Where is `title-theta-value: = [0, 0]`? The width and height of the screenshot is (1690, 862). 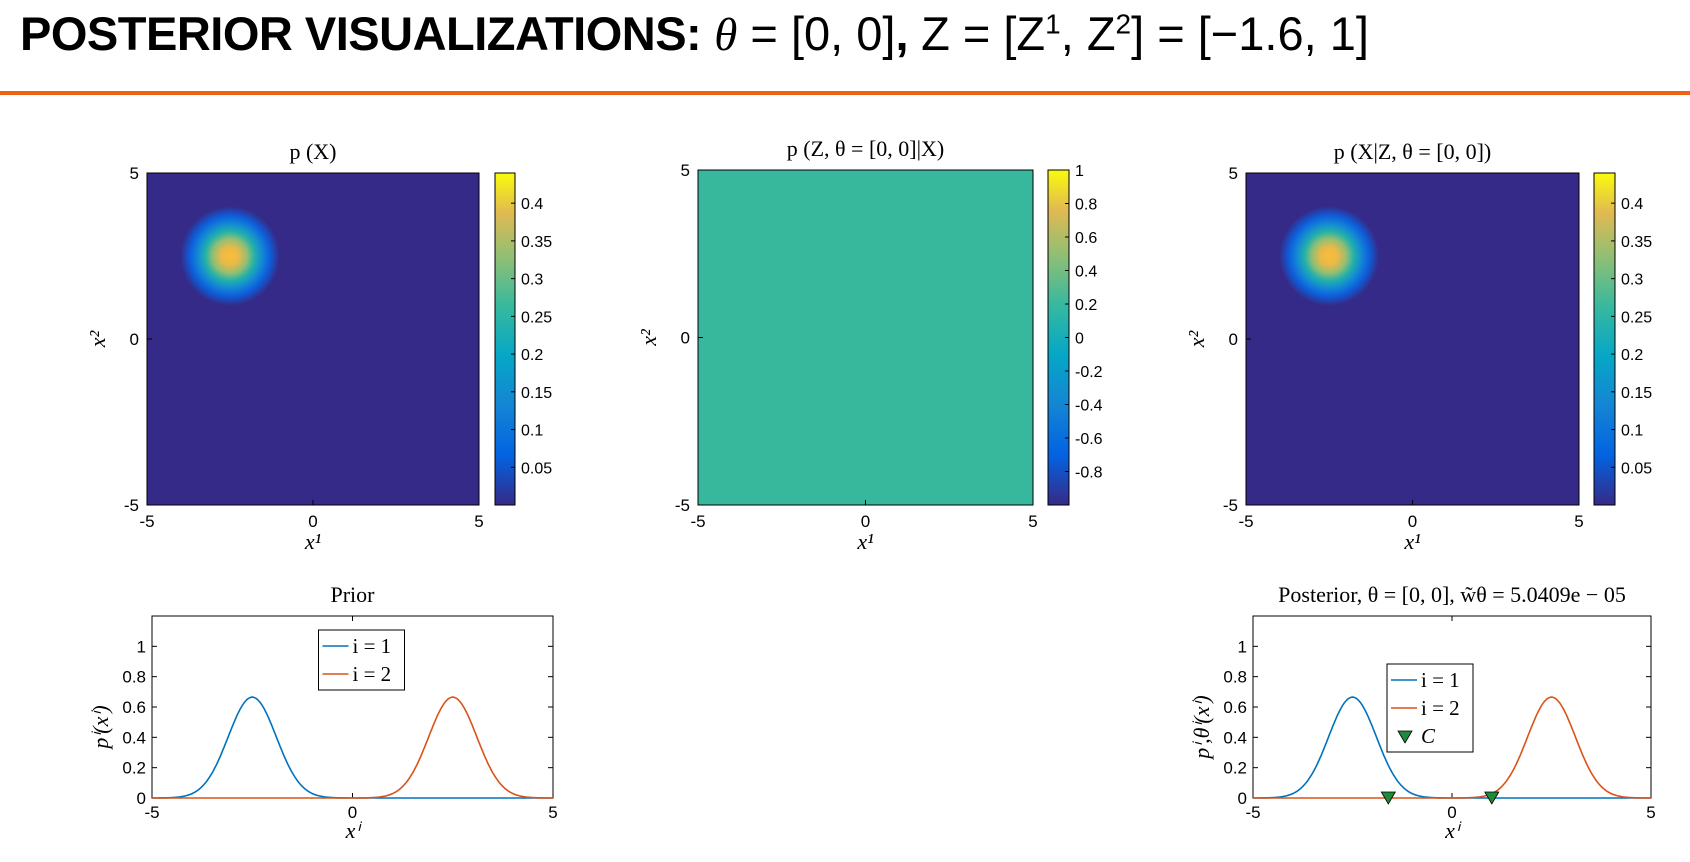
title-theta-value: = [0, 0] is located at coordinates (816, 33).